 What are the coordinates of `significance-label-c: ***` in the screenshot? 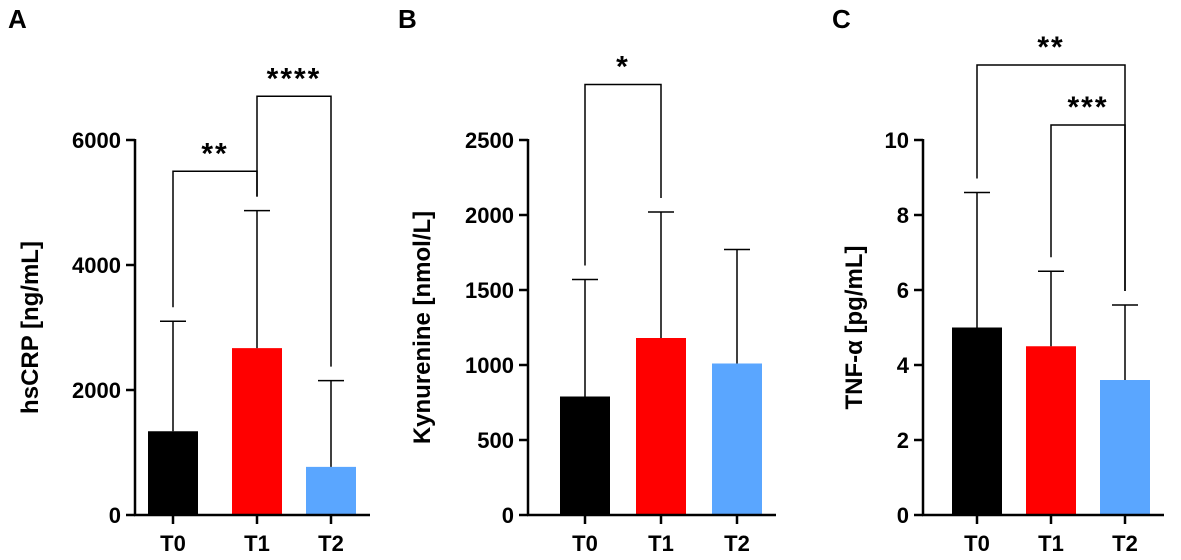 It's located at (1087, 107).